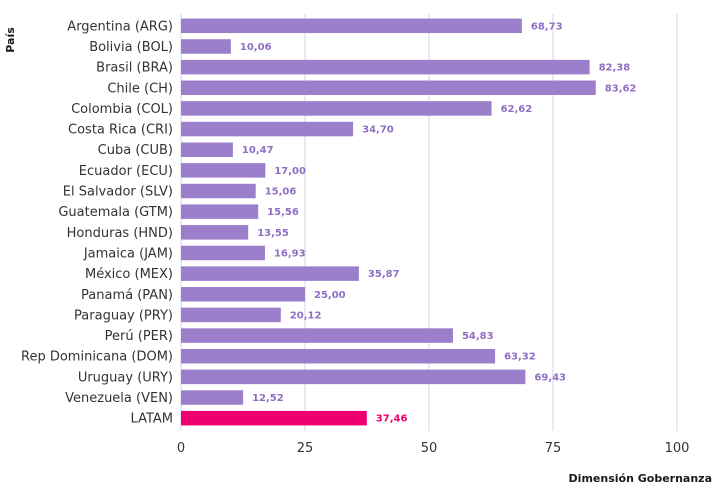 Image resolution: width=723 pixels, height=492 pixels. I want to click on value-label: 68,73, so click(547, 26).